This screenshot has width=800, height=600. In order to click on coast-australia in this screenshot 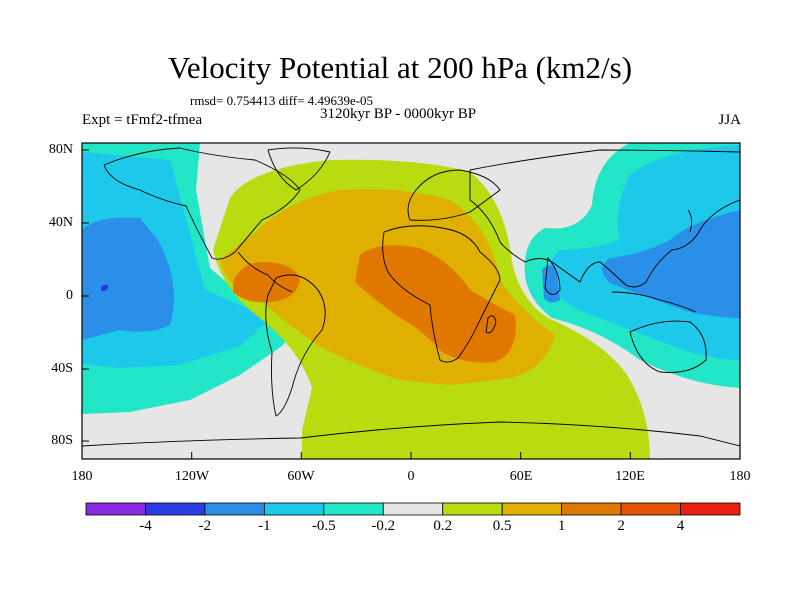, I will do `click(668, 346)`.